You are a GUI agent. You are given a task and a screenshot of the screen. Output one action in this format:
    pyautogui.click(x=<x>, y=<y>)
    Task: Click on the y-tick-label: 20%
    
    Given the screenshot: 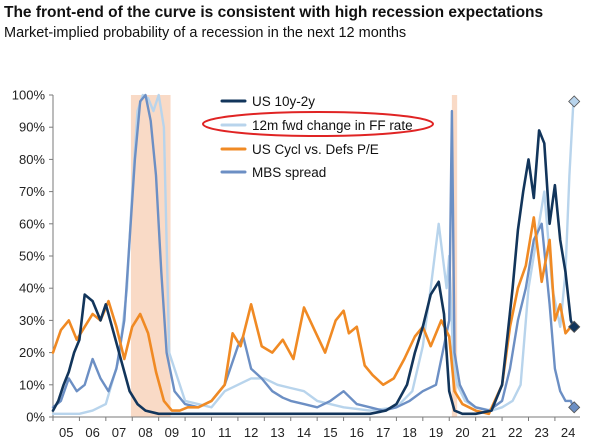 What is the action you would take?
    pyautogui.click(x=32, y=352)
    